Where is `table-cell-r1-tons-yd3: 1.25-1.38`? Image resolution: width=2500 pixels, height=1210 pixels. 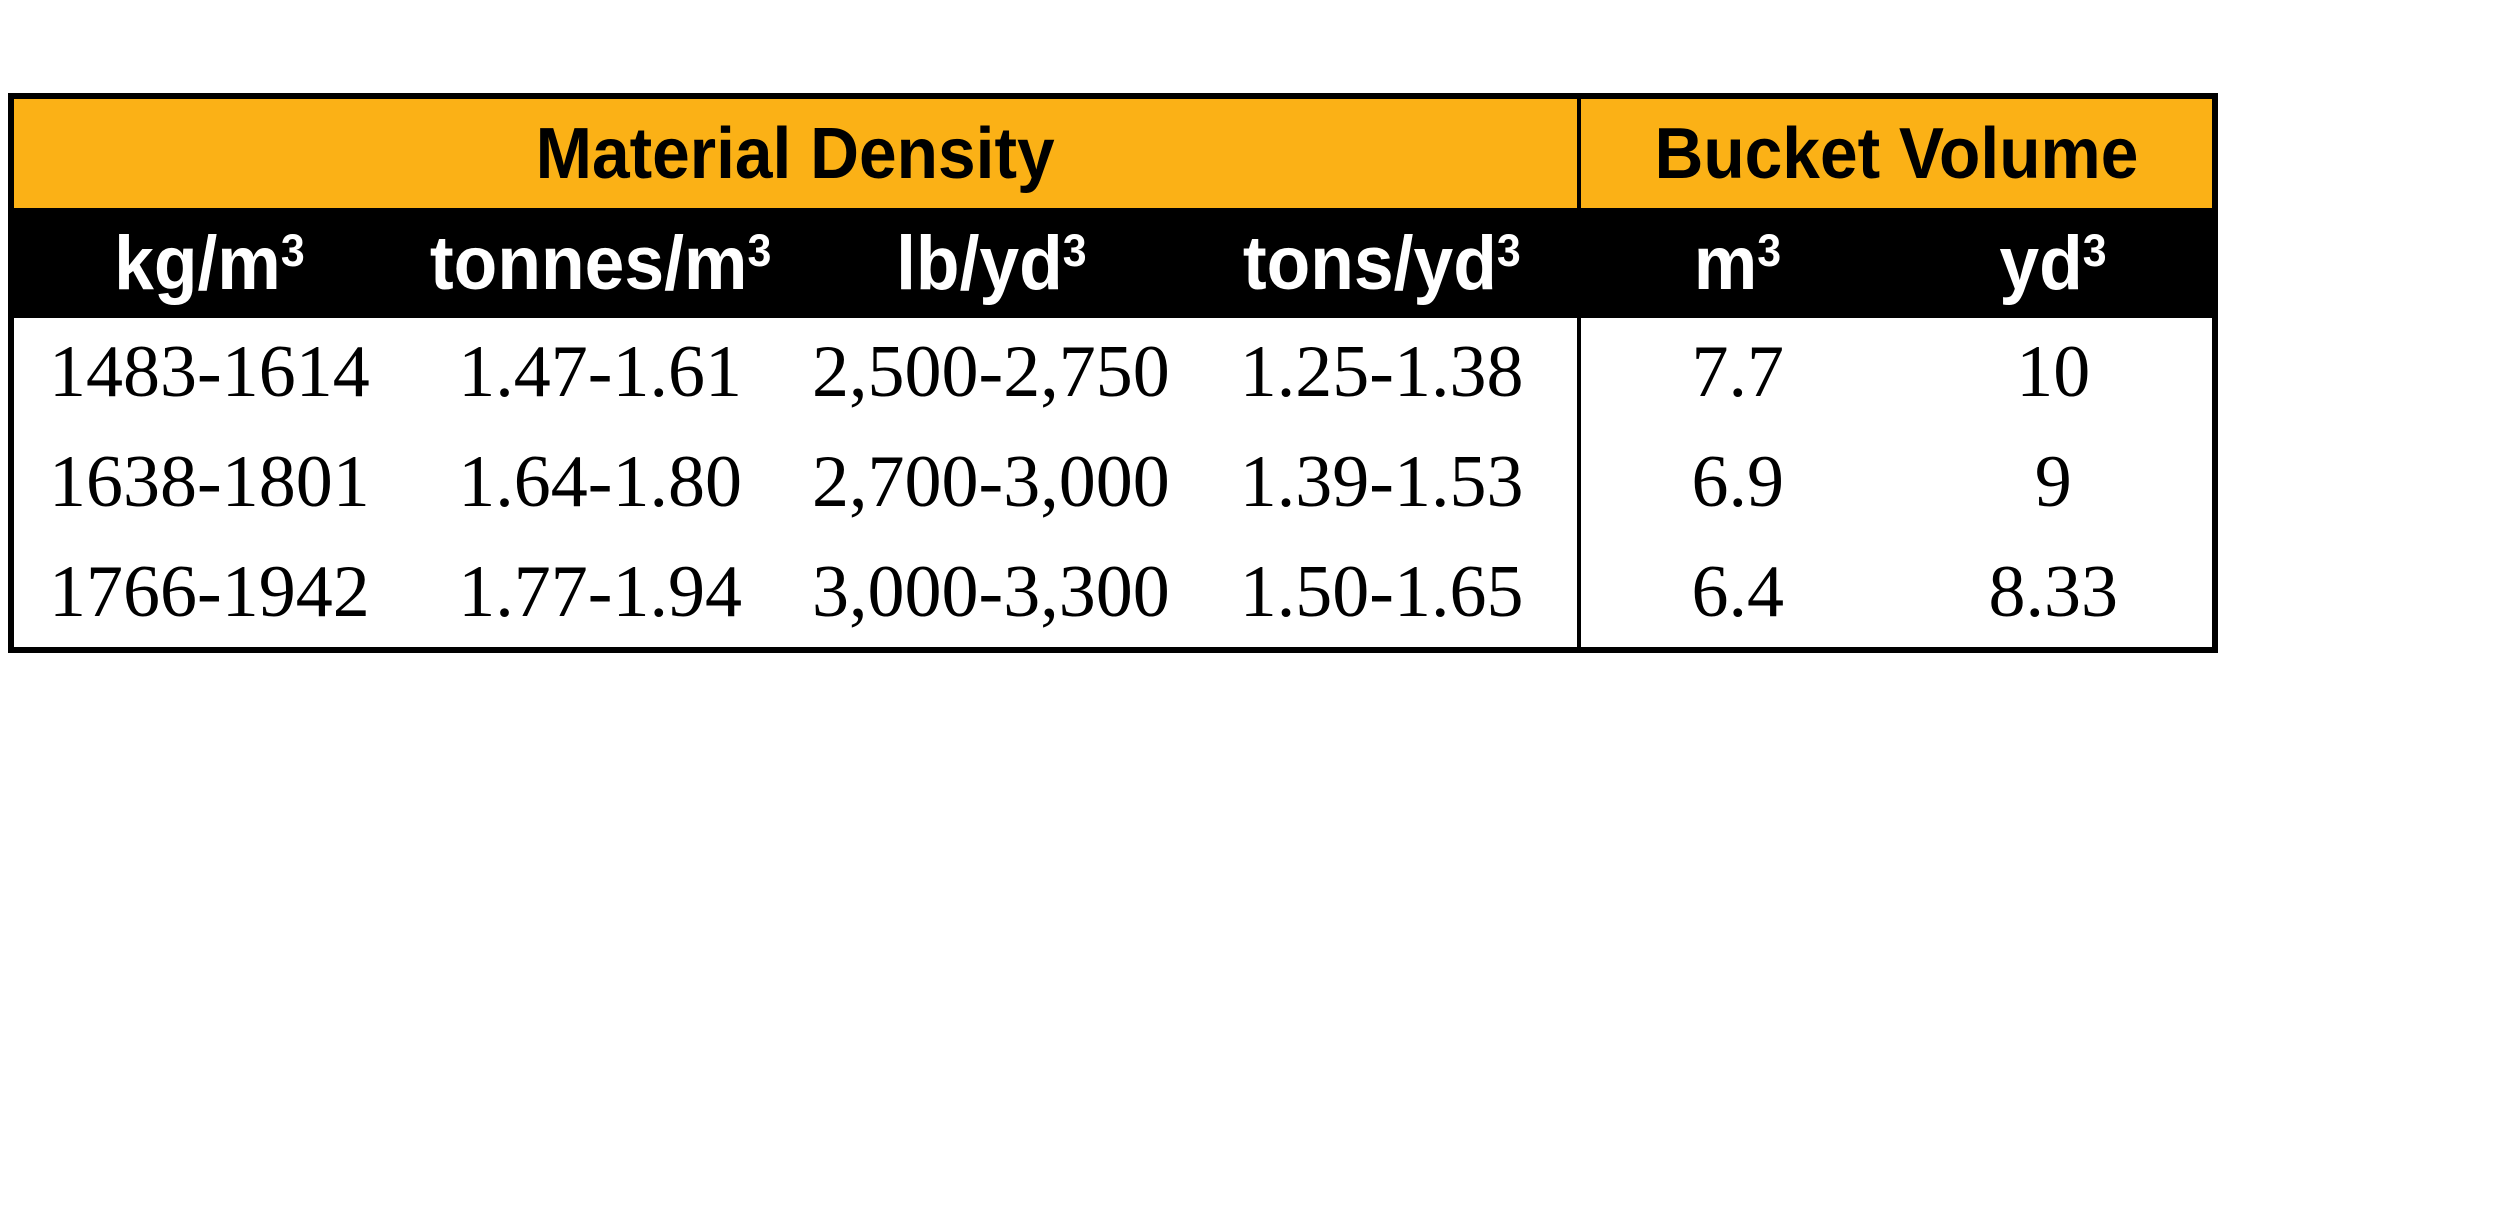
table-cell-r1-tons-yd3: 1.25-1.38 is located at coordinates (1381, 373).